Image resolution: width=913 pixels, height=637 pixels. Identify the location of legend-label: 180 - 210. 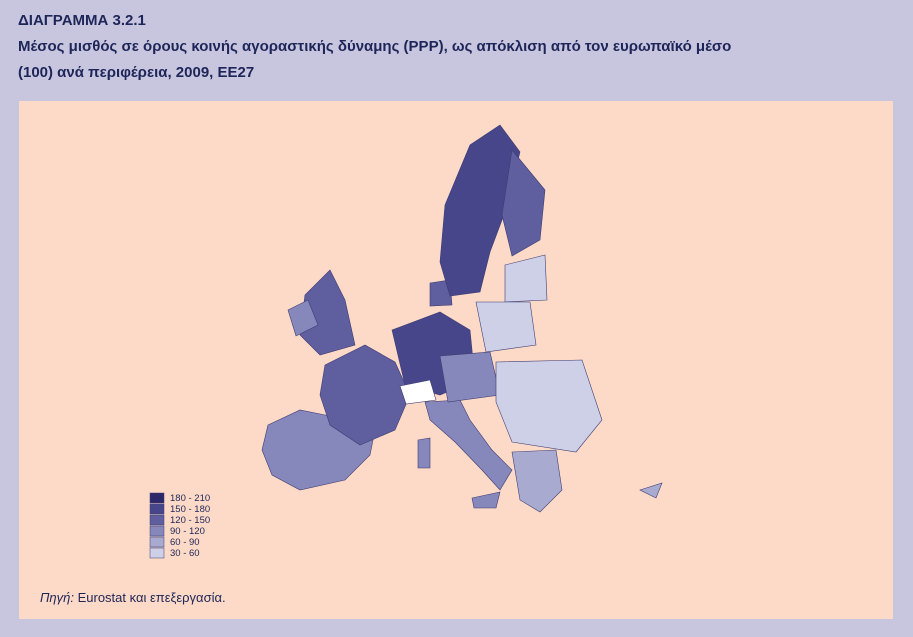
(190, 498).